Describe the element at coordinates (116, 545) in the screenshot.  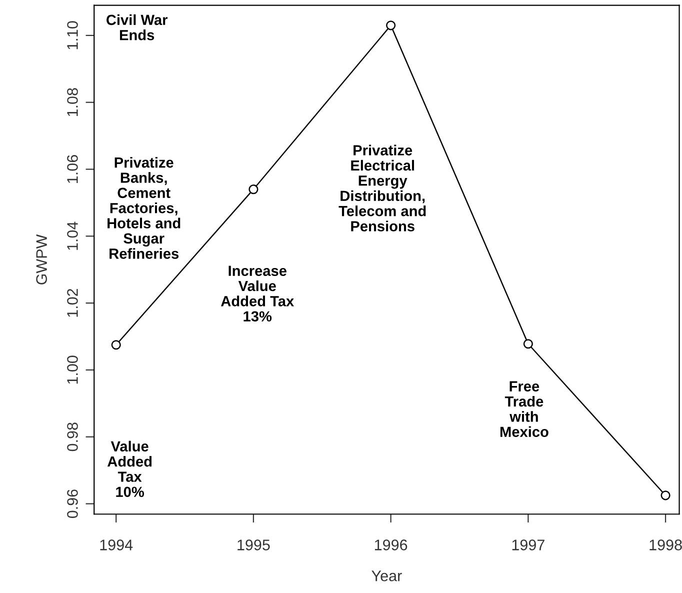
I see `x-tick-label: 1994` at that location.